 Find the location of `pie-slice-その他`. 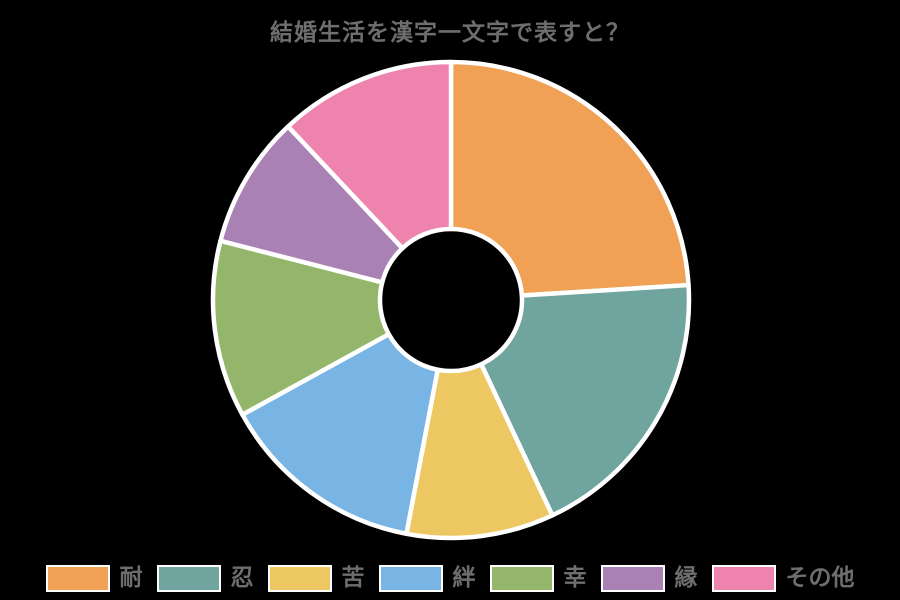

pie-slice-その他 is located at coordinates (369, 155).